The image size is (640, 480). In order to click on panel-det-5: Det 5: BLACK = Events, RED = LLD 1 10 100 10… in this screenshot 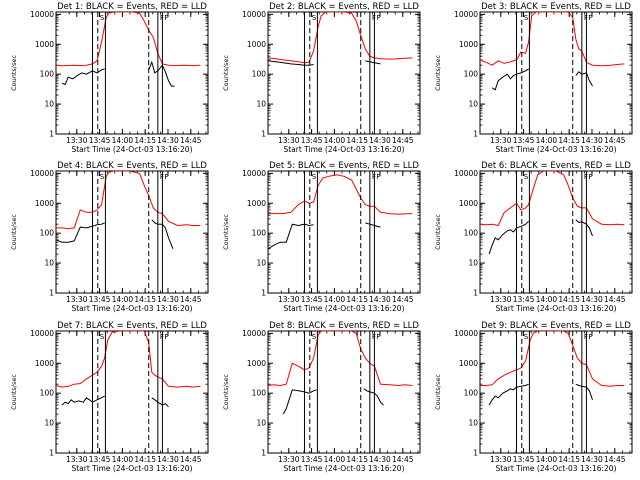, I will do `click(321, 237)`.